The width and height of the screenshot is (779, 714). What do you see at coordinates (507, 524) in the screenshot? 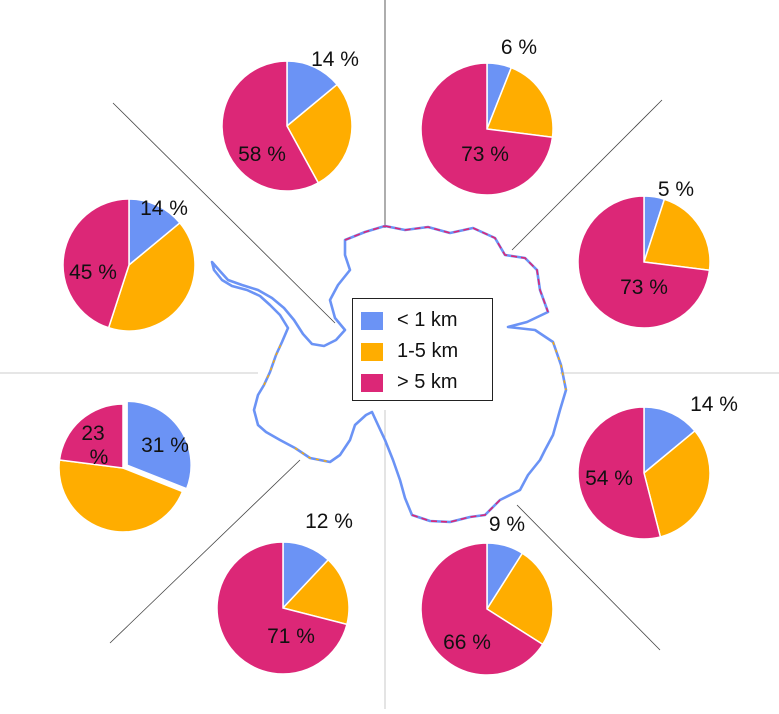
I see `pie-label-south-east-lt1km: 9 %` at bounding box center [507, 524].